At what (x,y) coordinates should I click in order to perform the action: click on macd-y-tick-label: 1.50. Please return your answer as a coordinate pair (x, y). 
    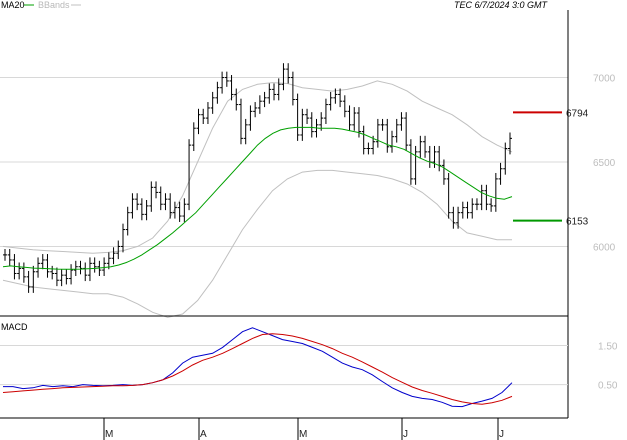
    Looking at the image, I should click on (608, 346).